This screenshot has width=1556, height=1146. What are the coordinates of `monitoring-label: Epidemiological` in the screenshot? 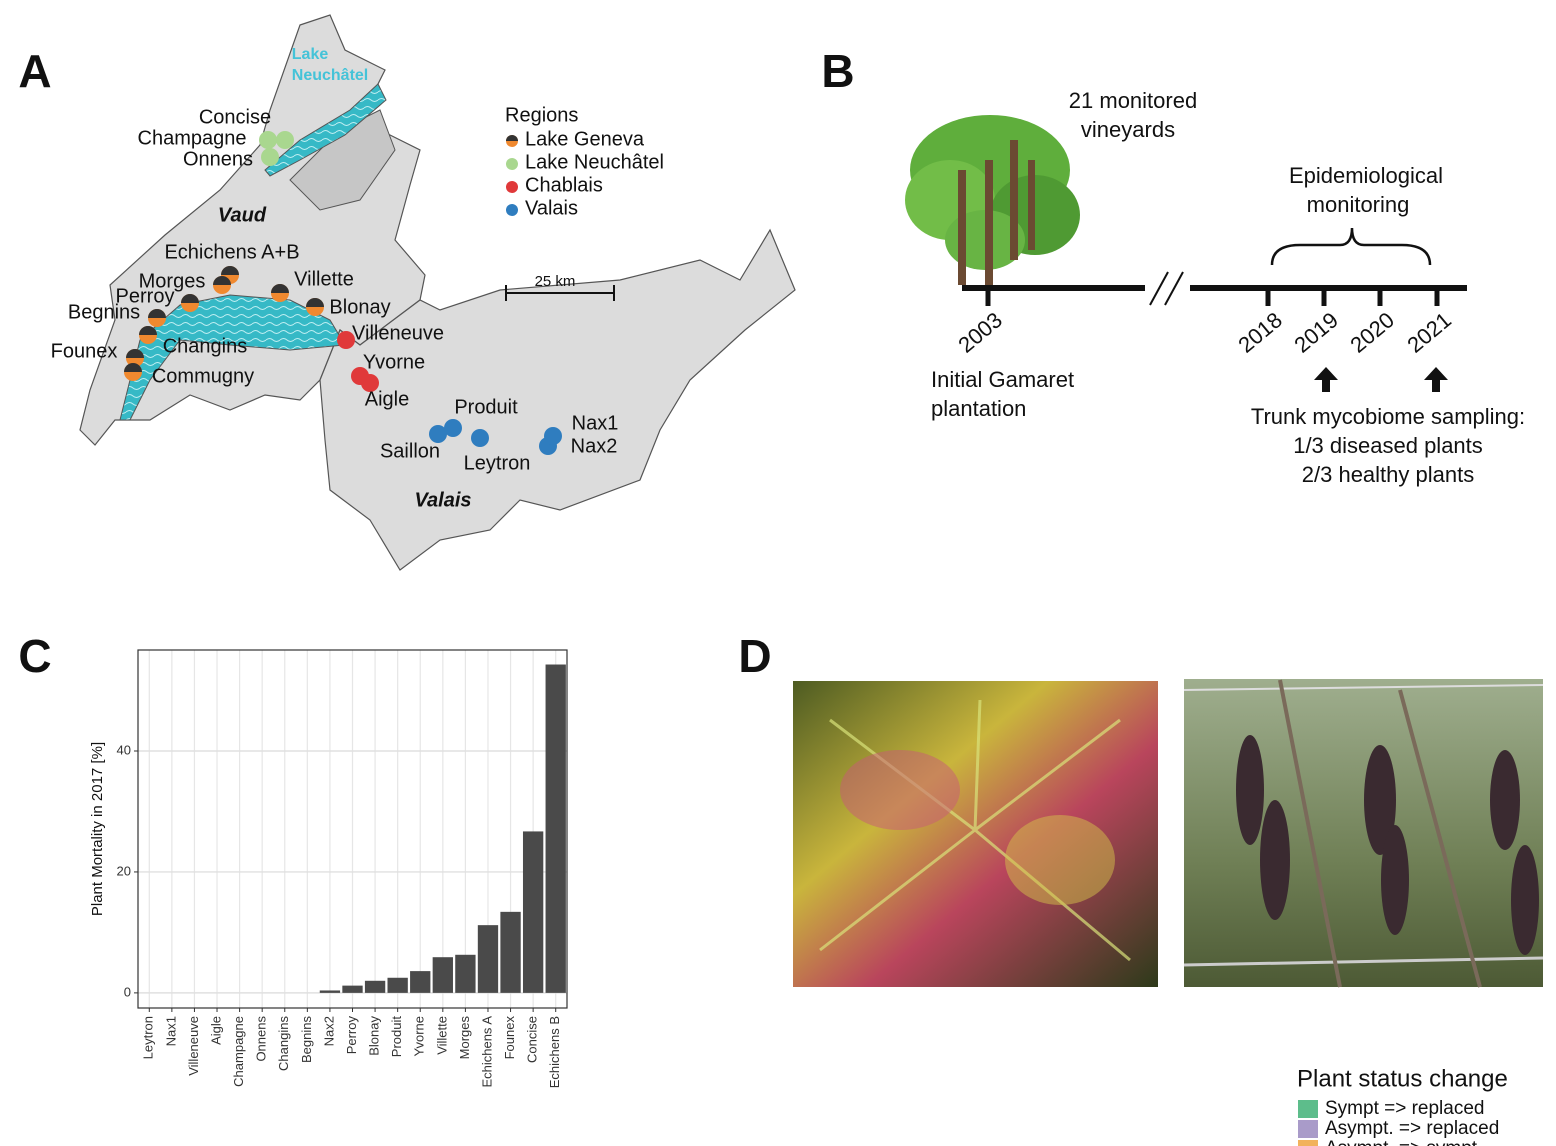 It's located at (1366, 175).